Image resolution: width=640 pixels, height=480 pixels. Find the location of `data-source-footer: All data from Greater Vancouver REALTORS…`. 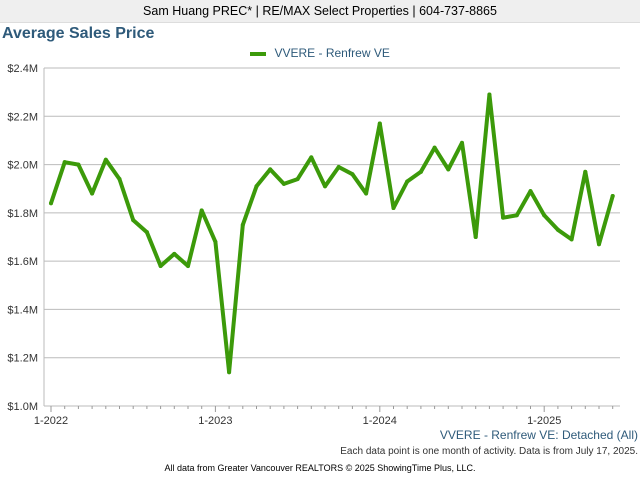

data-source-footer: All data from Greater Vancouver REALTORS… is located at coordinates (320, 468).